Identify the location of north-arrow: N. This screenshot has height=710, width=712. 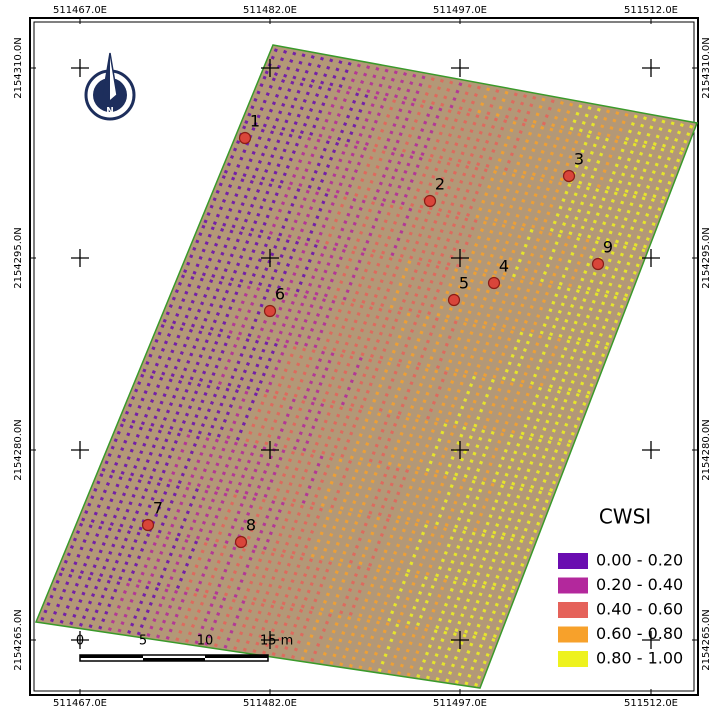
(110, 86).